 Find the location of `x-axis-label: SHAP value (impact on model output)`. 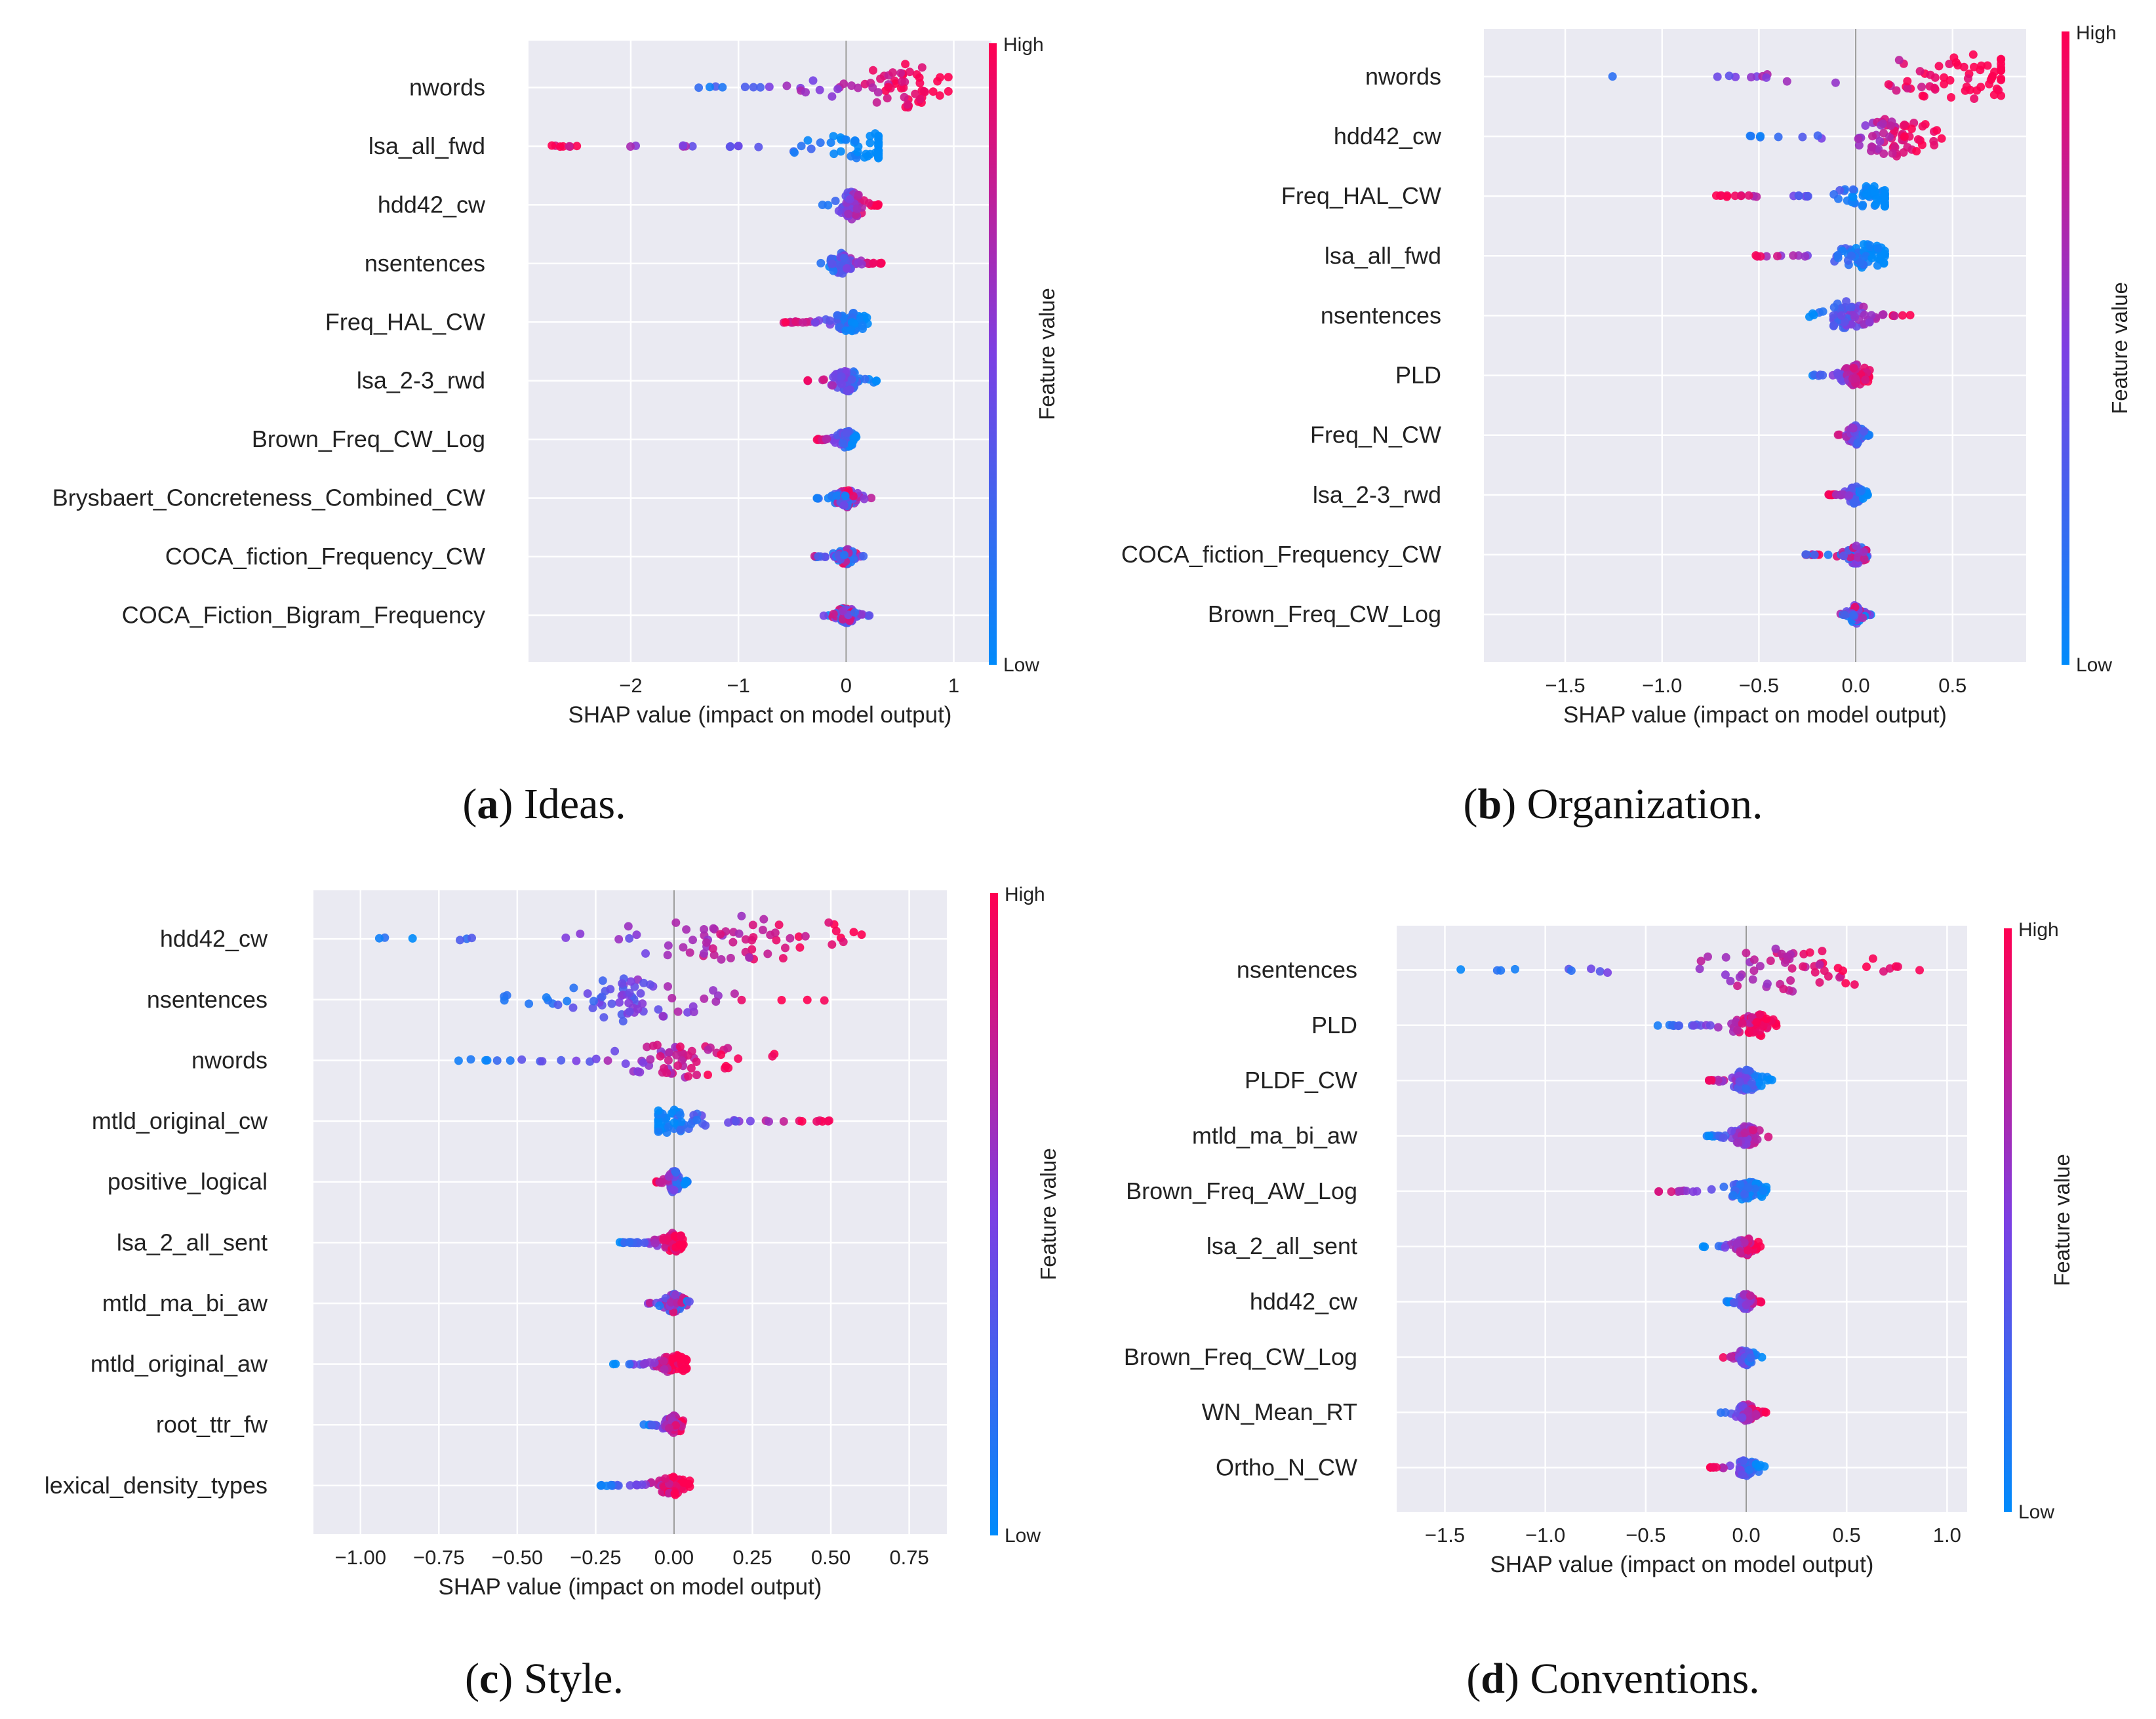

x-axis-label: SHAP value (impact on model output) is located at coordinates (1755, 715).